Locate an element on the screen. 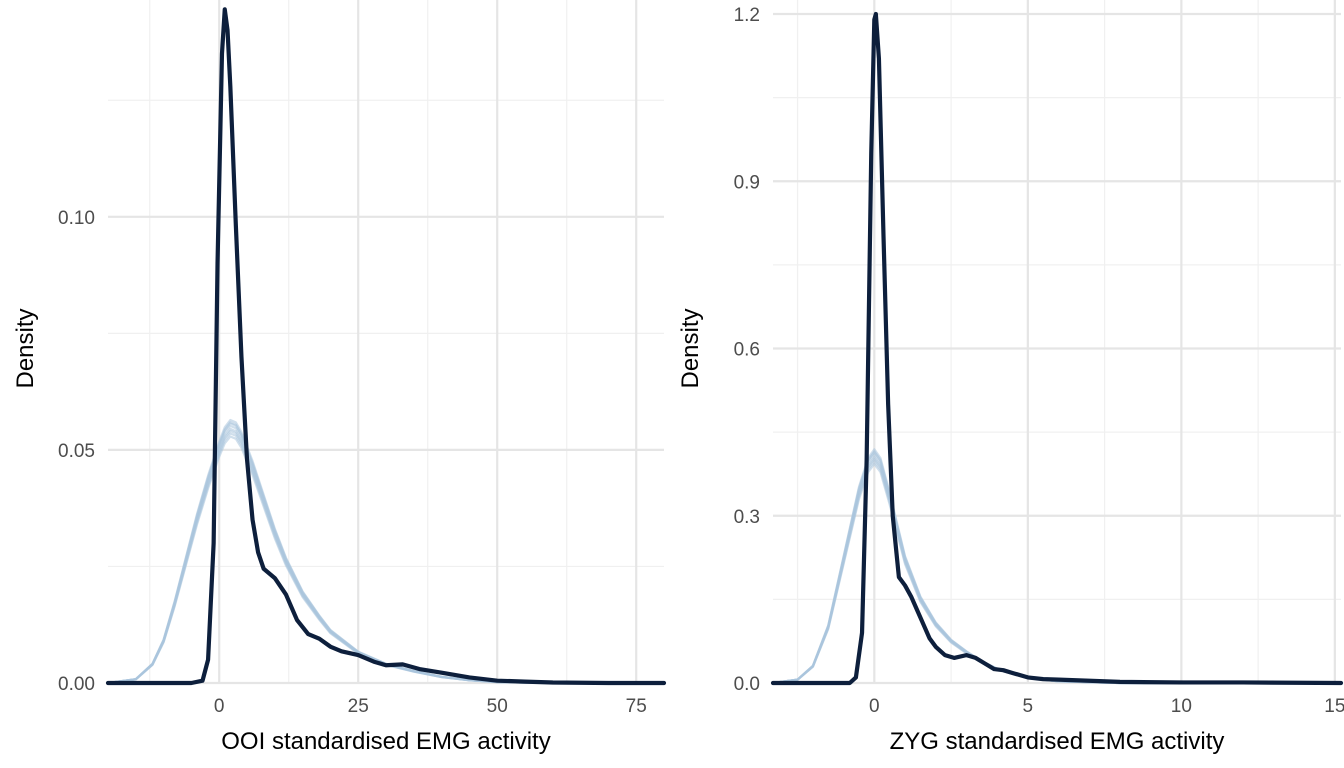  ooi-x-tick-label: 0 is located at coordinates (219, 706).